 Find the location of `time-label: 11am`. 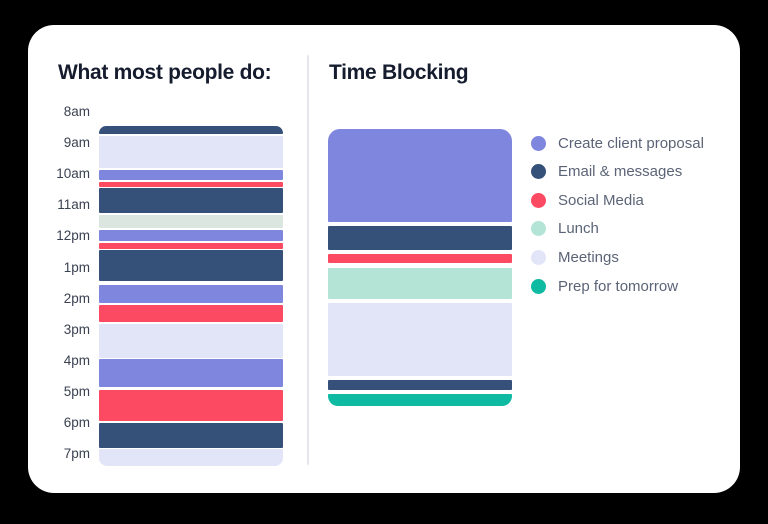

time-label: 11am is located at coordinates (73, 205).